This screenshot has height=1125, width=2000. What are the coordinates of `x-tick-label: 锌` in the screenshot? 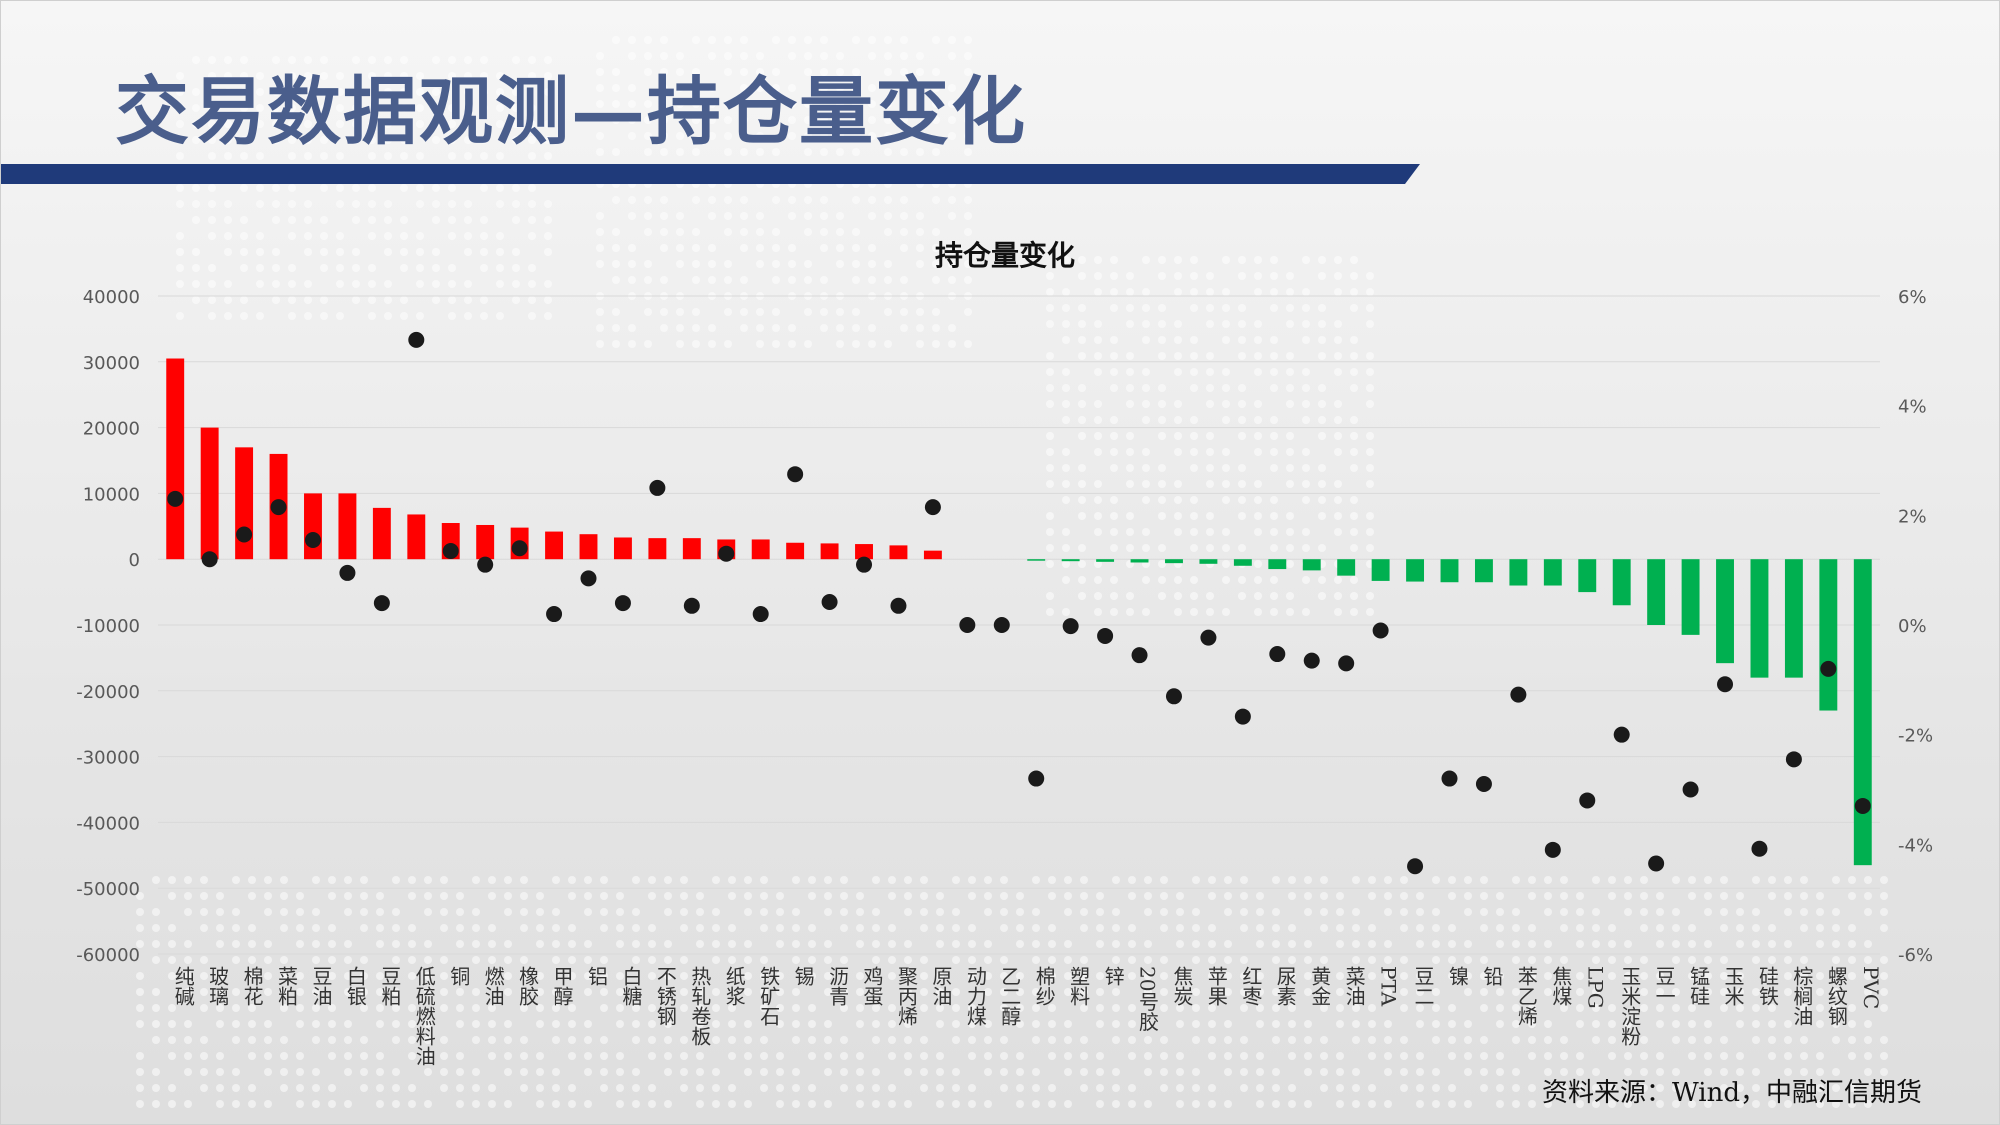 It's located at (1113, 976).